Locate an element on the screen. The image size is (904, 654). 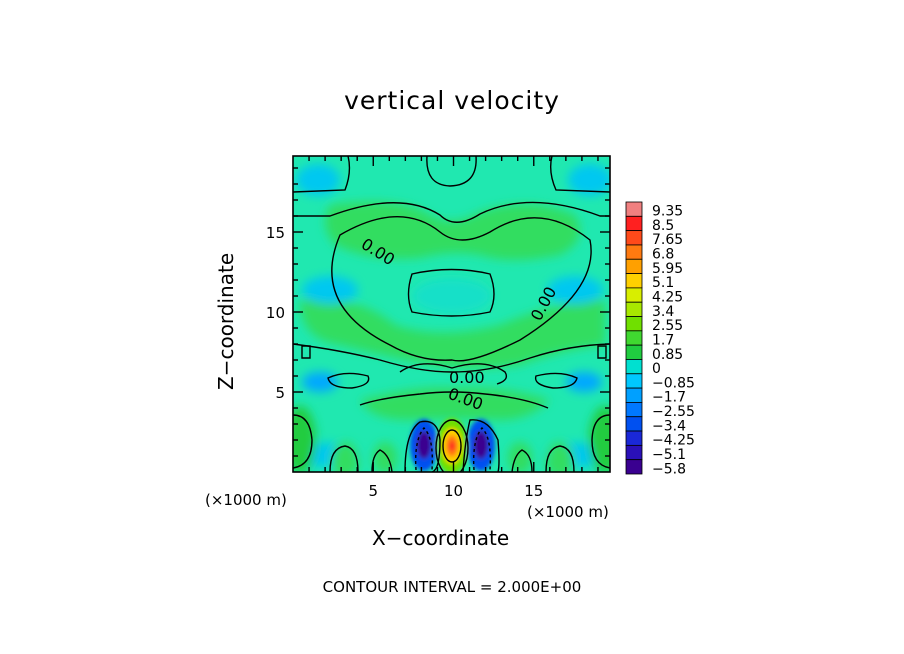
x-axis-unit: (×1000 m) is located at coordinates (568, 512).